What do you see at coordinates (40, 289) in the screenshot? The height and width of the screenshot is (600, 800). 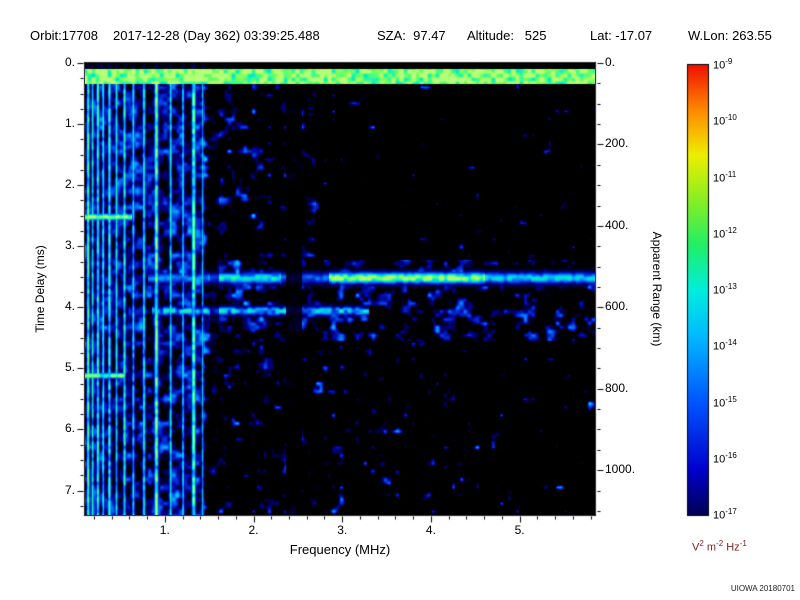 I see `y-axis-title: Time Delay (ms)` at bounding box center [40, 289].